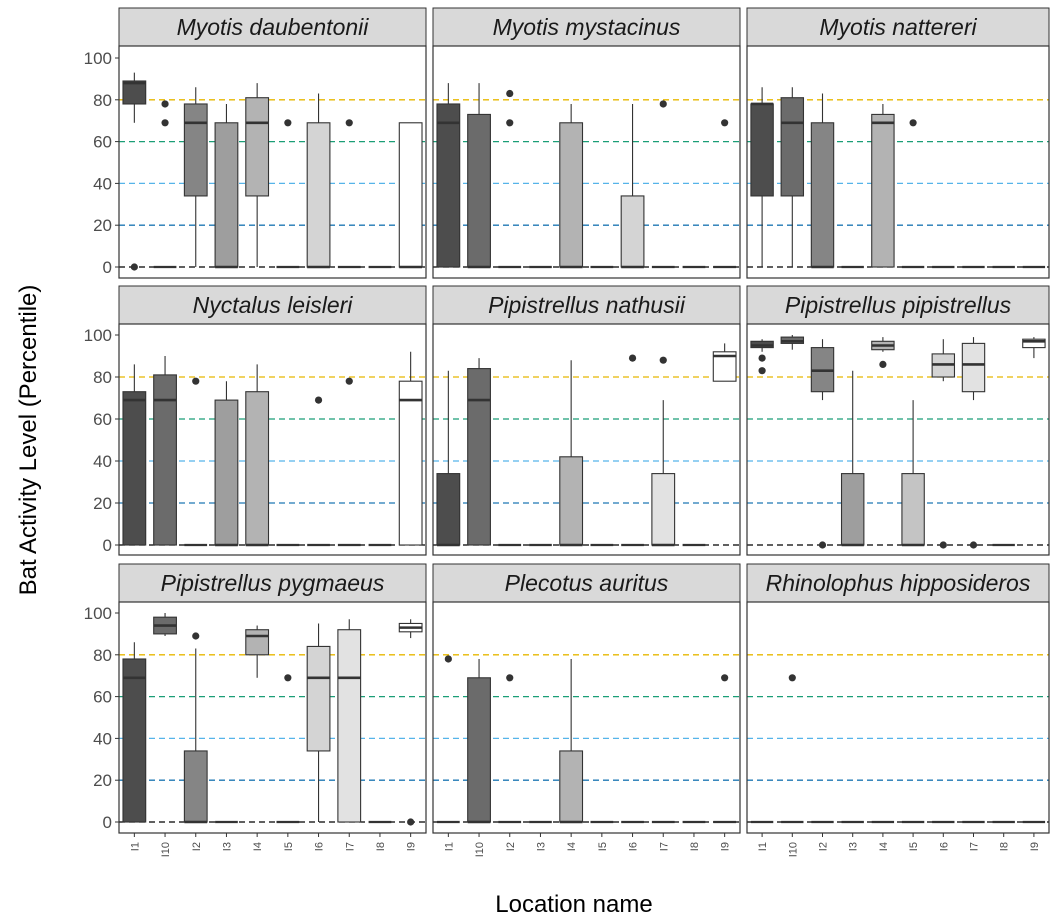 The width and height of the screenshot is (1051, 924). Describe the element at coordinates (255, 420) in the screenshot. I see `facet-panel: Nyctalus leisleri 0 20 40 60 80 100` at that location.